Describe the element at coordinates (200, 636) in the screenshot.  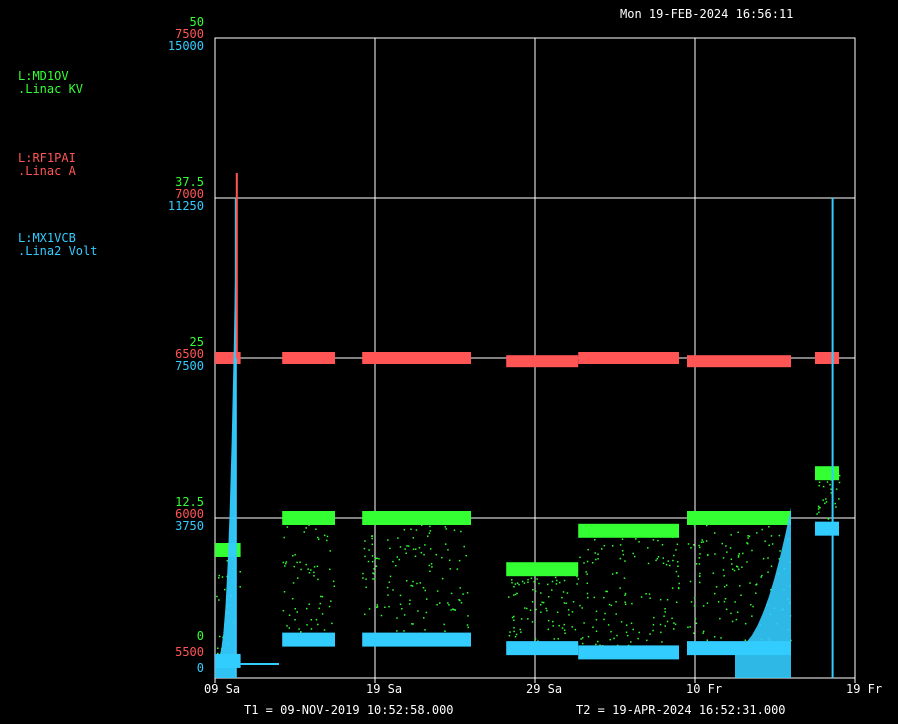
I see `green-tick-4: 0` at that location.